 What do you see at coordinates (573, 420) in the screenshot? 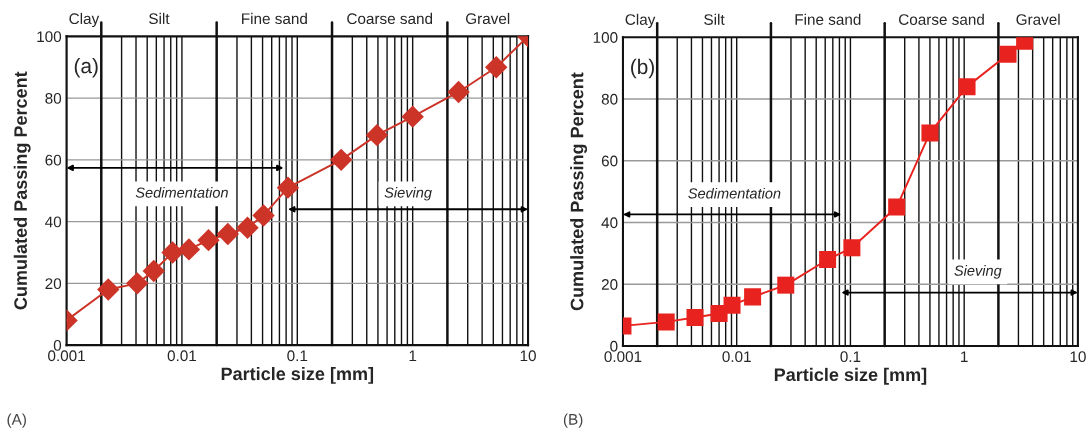
I see `text: (B)` at bounding box center [573, 420].